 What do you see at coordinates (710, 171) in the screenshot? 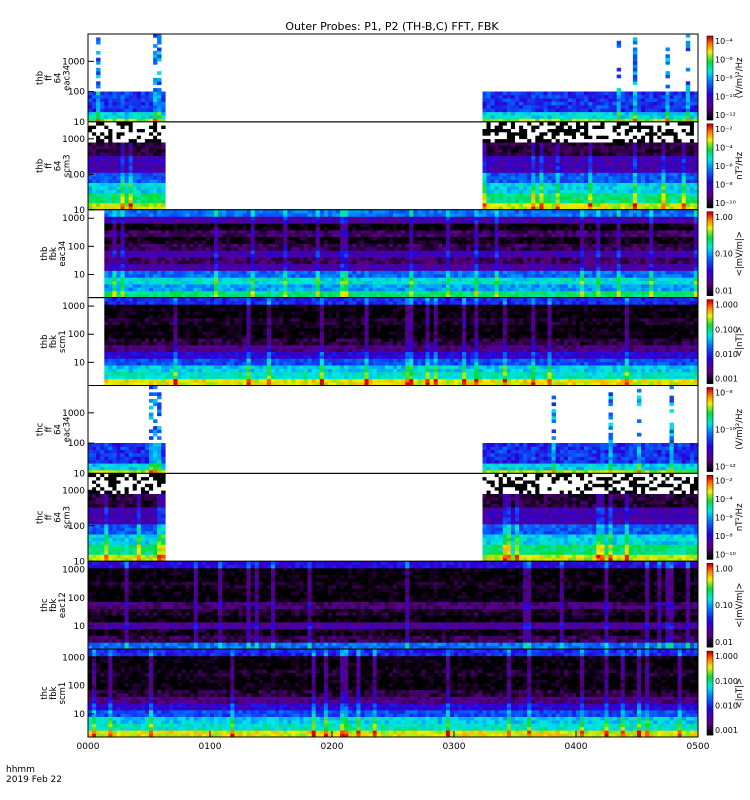
I see `colorbar-step` at bounding box center [710, 171].